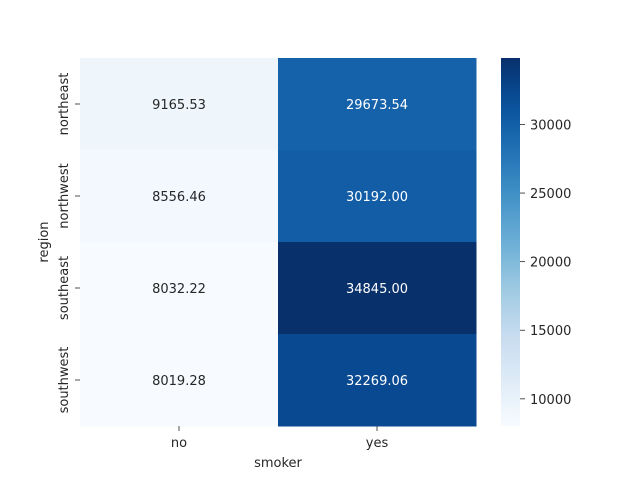  What do you see at coordinates (550, 331) in the screenshot?
I see `colorbar-tick-label: 15000` at bounding box center [550, 331].